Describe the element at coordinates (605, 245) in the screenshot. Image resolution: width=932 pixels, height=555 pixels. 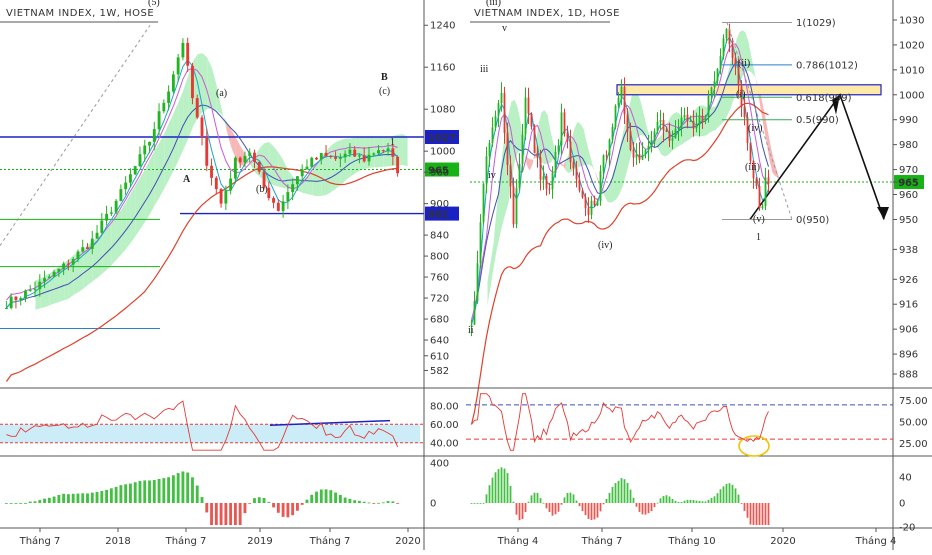
I see `wave-label-iv-paren: (iv)` at that location.